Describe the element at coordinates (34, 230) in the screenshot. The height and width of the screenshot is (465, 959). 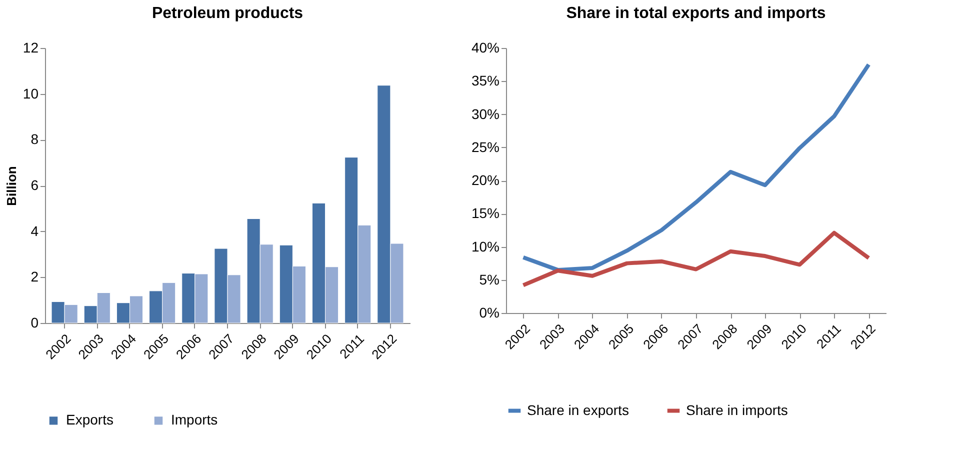
I see `y-tick-label: 4` at that location.